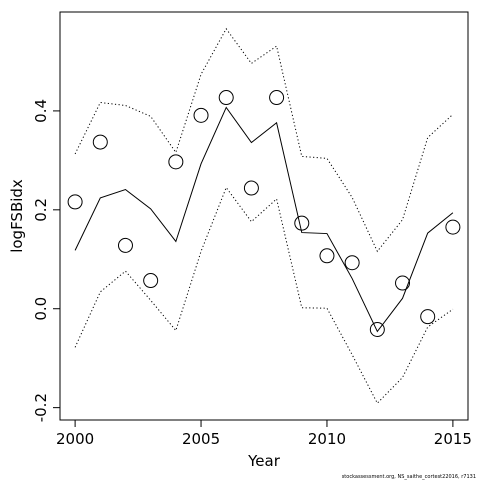 Image resolution: width=480 pixels, height=480 pixels. Describe the element at coordinates (75, 439) in the screenshot. I see `x-tick-label: 2000` at that location.